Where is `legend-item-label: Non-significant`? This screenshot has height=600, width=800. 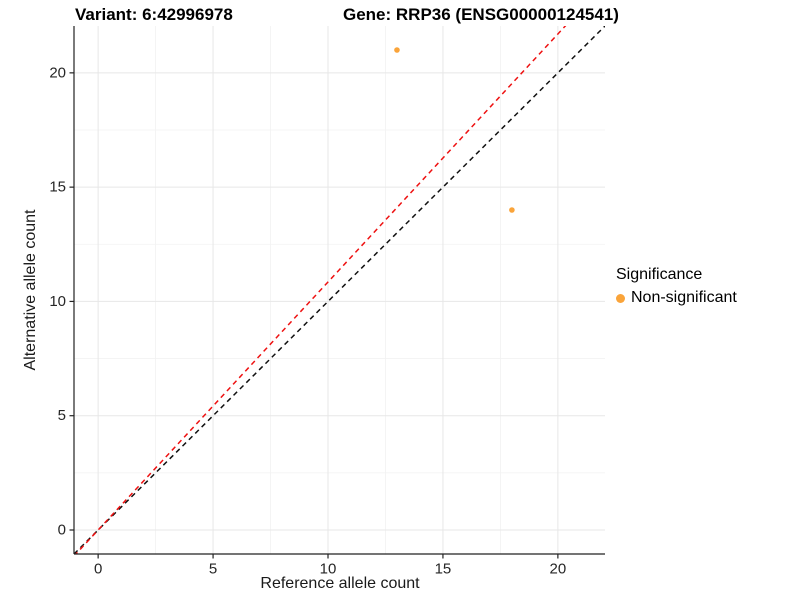
legend-item-label: Non-significant is located at coordinates (684, 297).